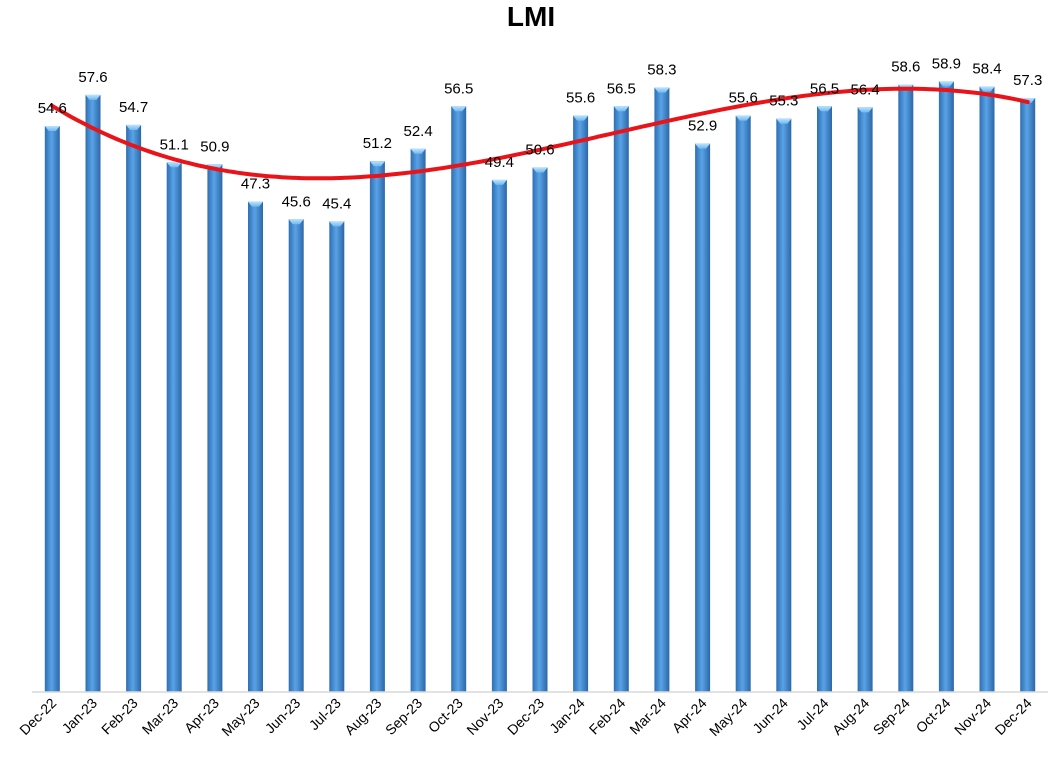 The height and width of the screenshot is (769, 1063). What do you see at coordinates (621, 88) in the screenshot?
I see `data-label-Feb-24: 56.5` at bounding box center [621, 88].